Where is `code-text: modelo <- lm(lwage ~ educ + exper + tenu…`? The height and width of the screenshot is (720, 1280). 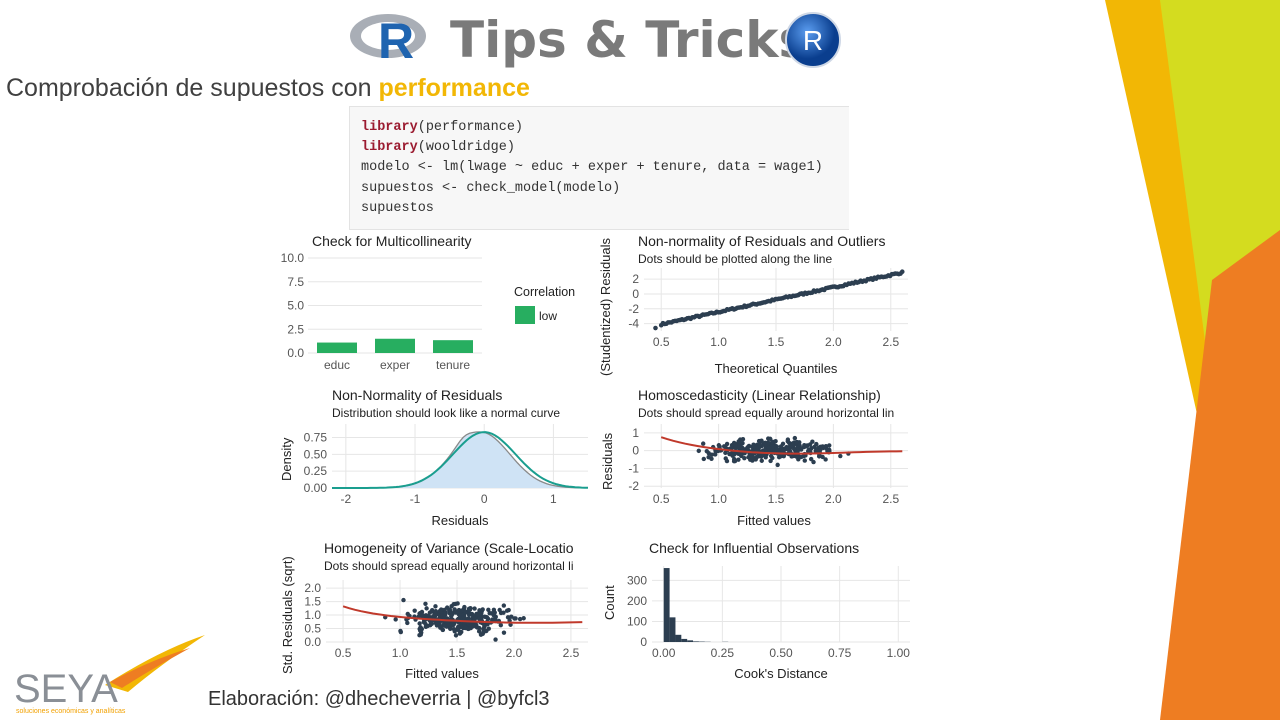
code-text: modelo <- lm(lwage ~ educ + exper + tenu… is located at coordinates (592, 168).